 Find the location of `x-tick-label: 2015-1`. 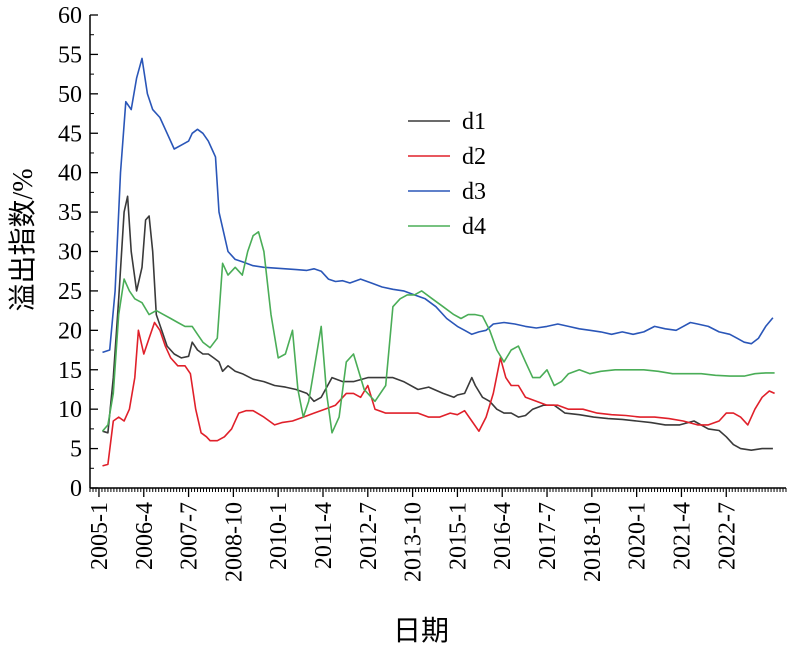

x-tick-label: 2015-1 is located at coordinates (458, 536).